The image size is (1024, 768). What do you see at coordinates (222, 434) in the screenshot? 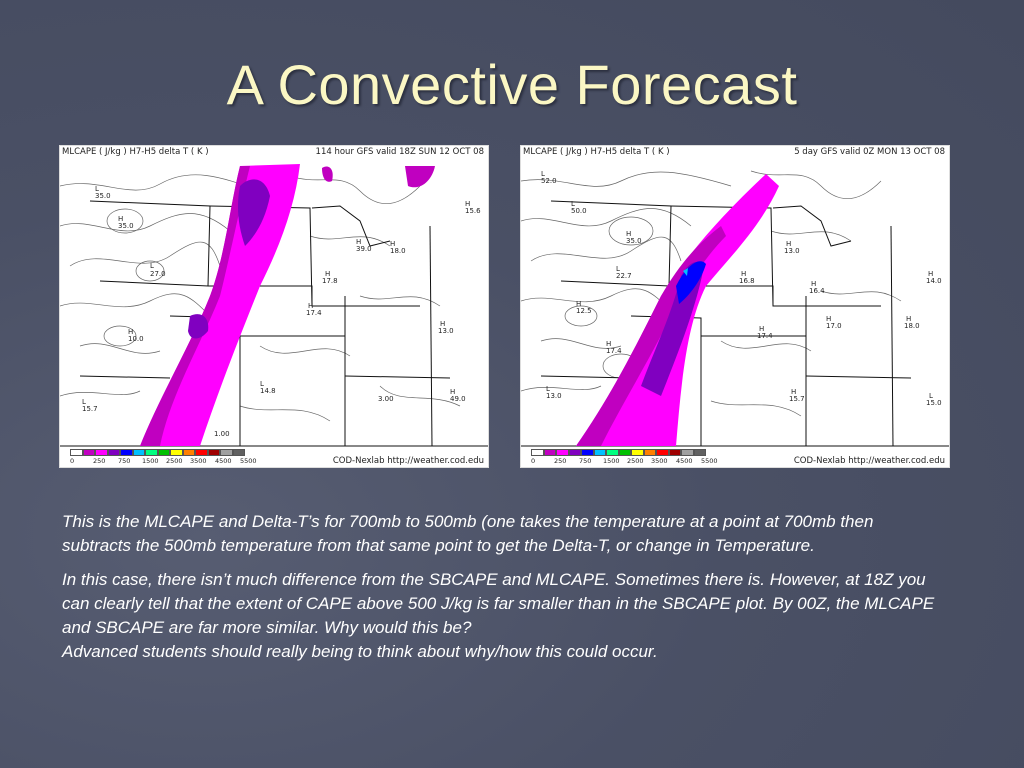
I see `svg-text: 1.00` at bounding box center [222, 434].